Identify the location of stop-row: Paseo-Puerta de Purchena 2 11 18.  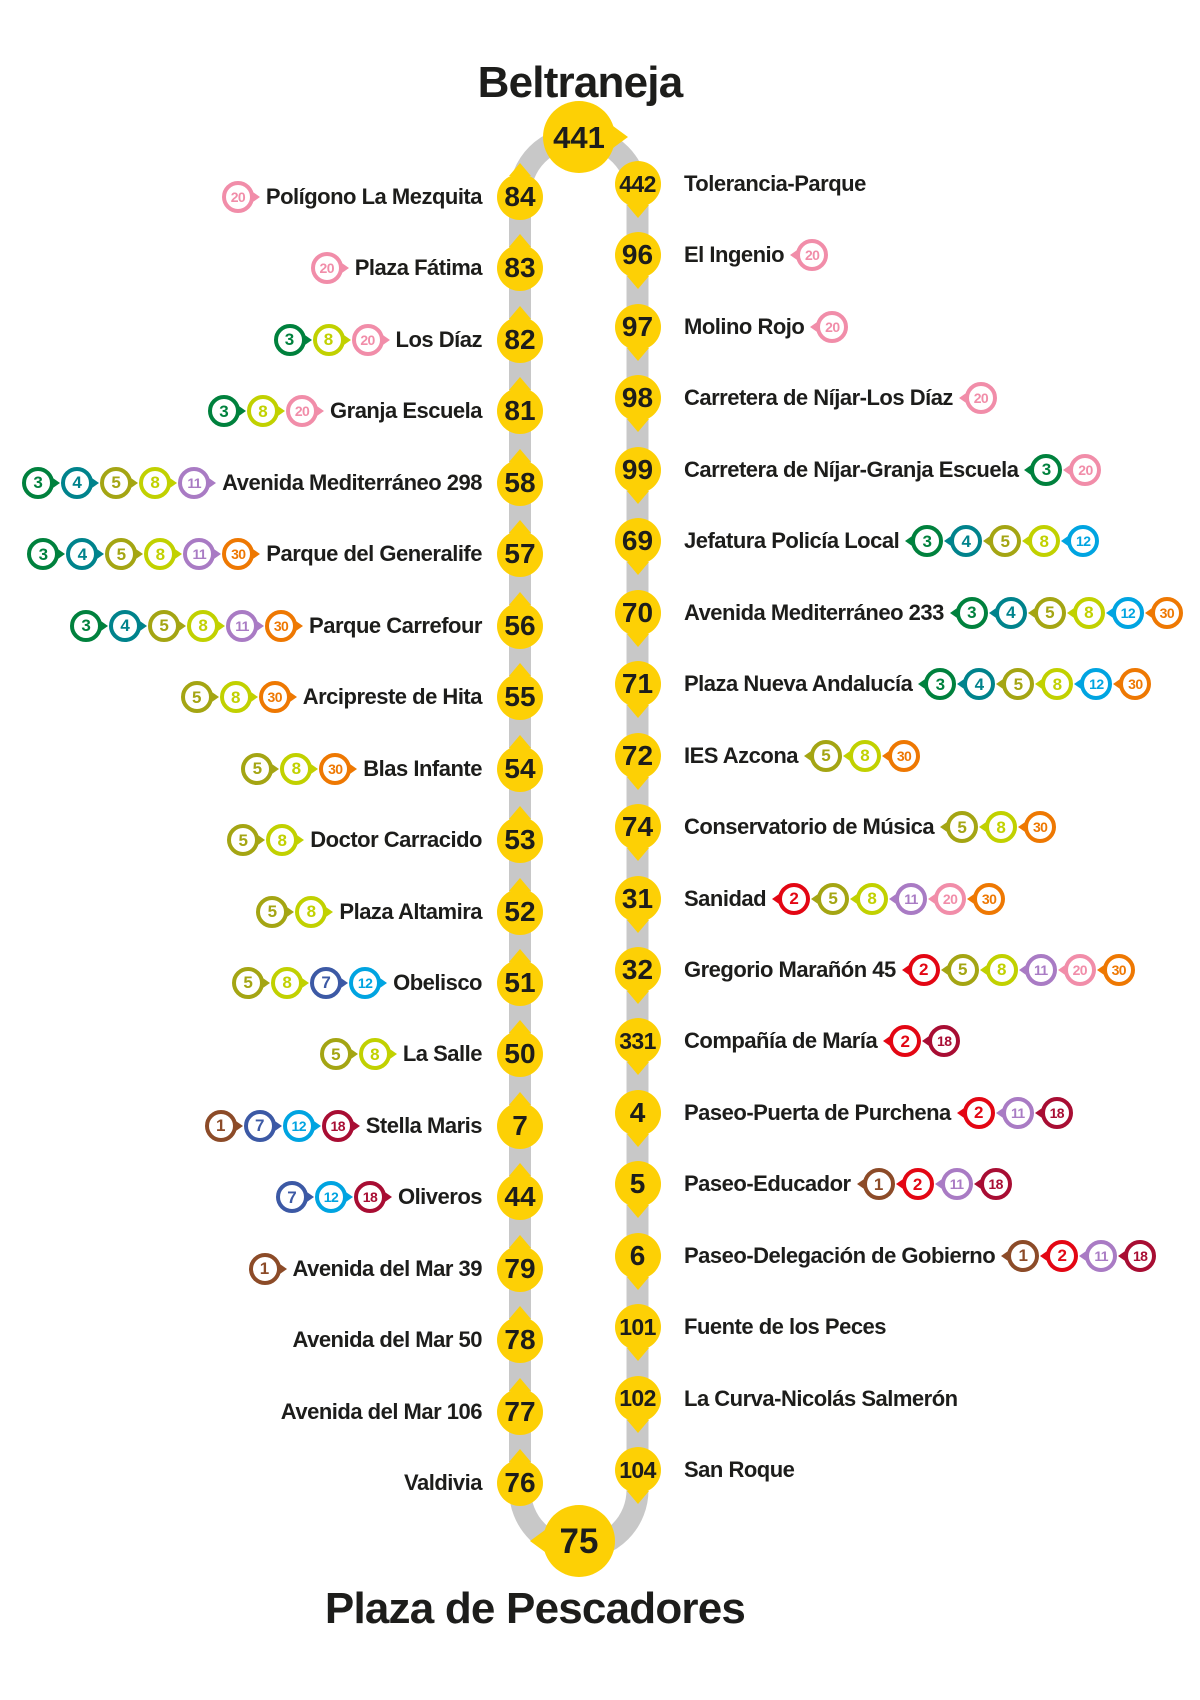
(878, 1112).